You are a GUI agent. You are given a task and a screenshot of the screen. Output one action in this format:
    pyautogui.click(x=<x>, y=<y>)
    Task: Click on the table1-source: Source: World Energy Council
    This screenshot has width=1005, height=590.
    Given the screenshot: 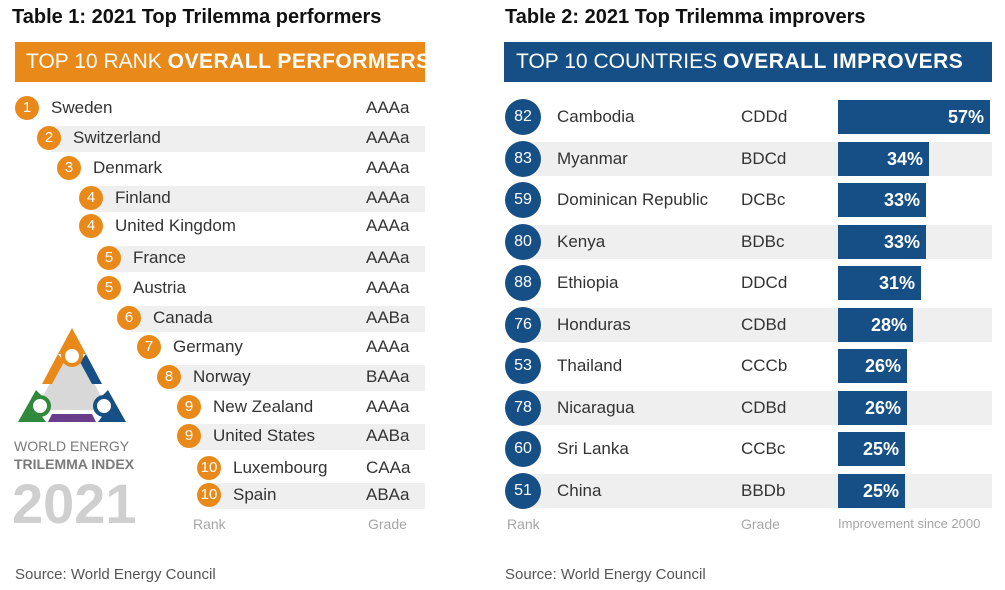 What is the action you would take?
    pyautogui.click(x=115, y=574)
    